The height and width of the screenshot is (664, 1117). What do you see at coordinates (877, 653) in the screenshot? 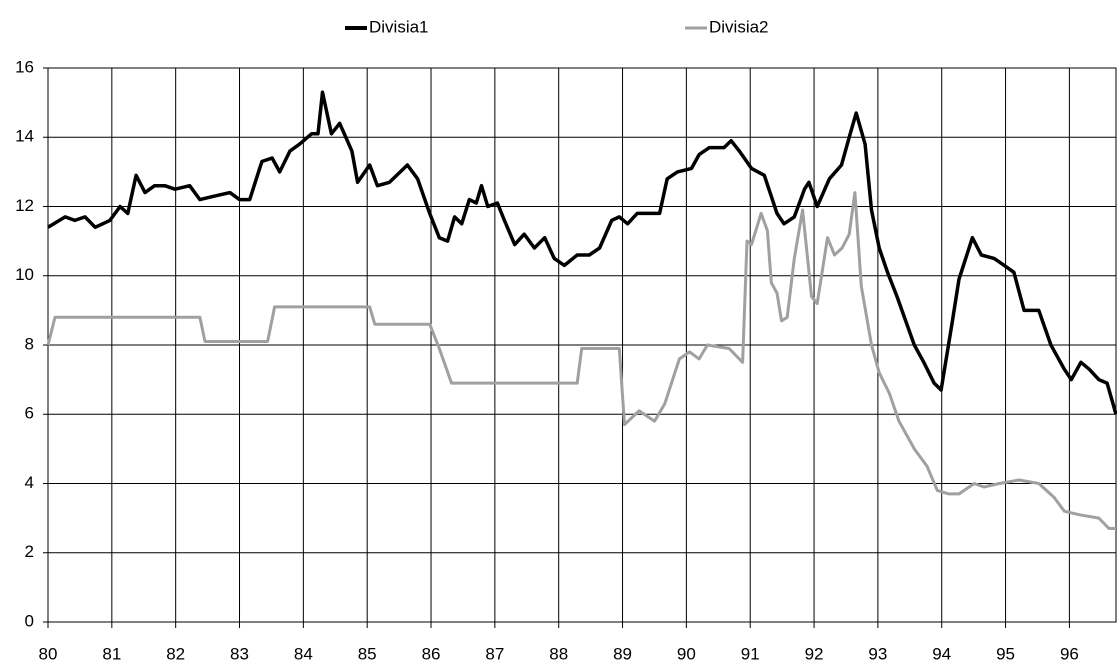
I see `x-tick-label: 93` at bounding box center [877, 653].